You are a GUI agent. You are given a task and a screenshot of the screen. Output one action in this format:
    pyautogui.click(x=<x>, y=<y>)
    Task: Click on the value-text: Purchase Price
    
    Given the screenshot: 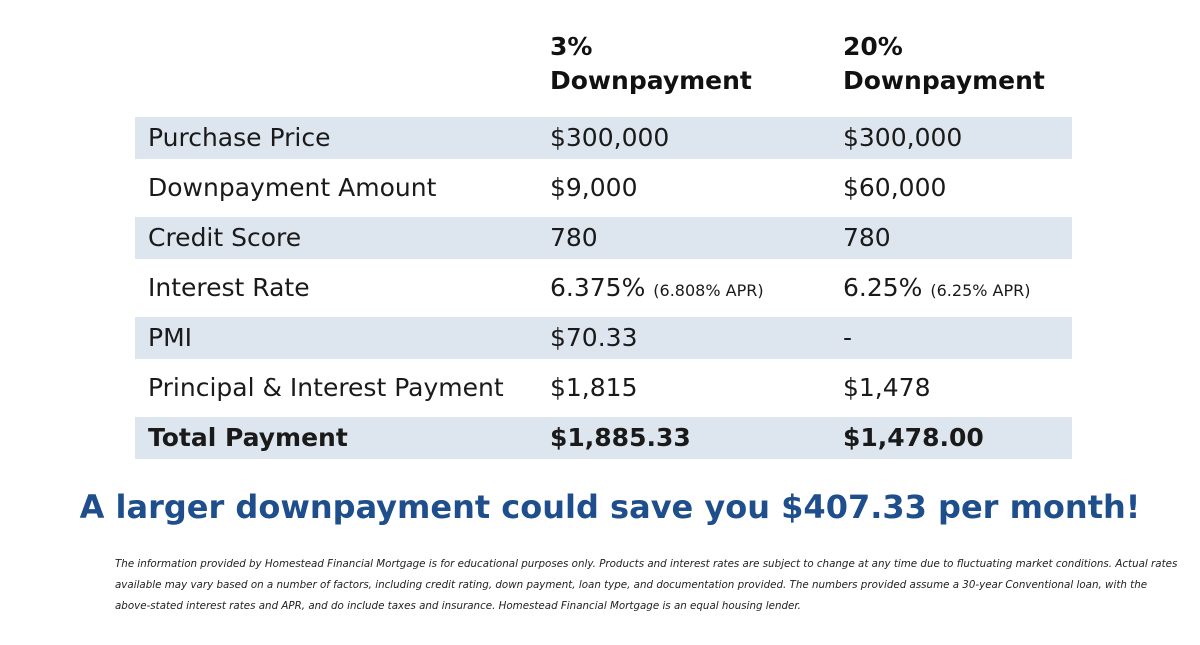 What is the action you would take?
    pyautogui.click(x=239, y=137)
    